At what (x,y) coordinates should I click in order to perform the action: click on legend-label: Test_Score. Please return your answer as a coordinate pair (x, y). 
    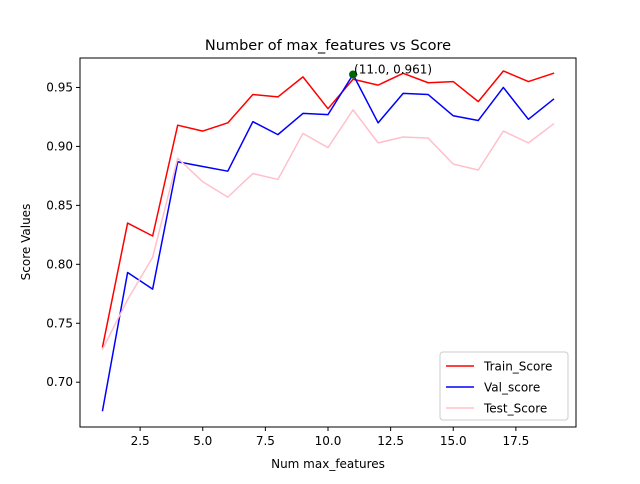
    Looking at the image, I should click on (515, 409).